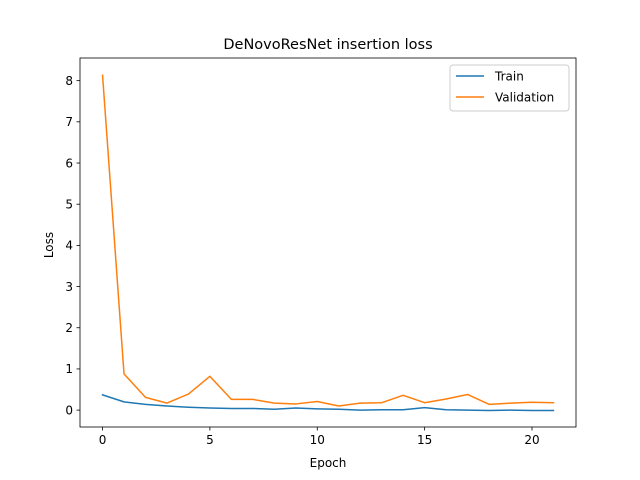  I want to click on x-tick-label: 5, so click(210, 440).